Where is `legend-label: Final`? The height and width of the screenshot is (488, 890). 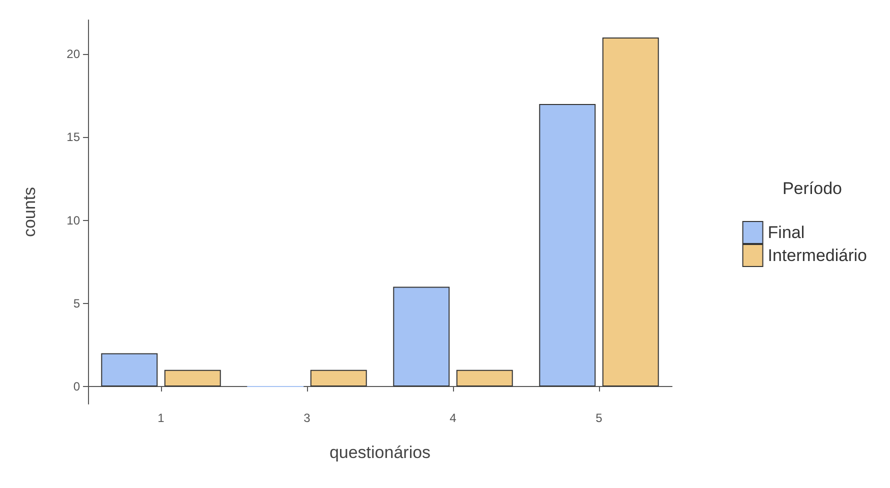 legend-label: Final is located at coordinates (786, 232).